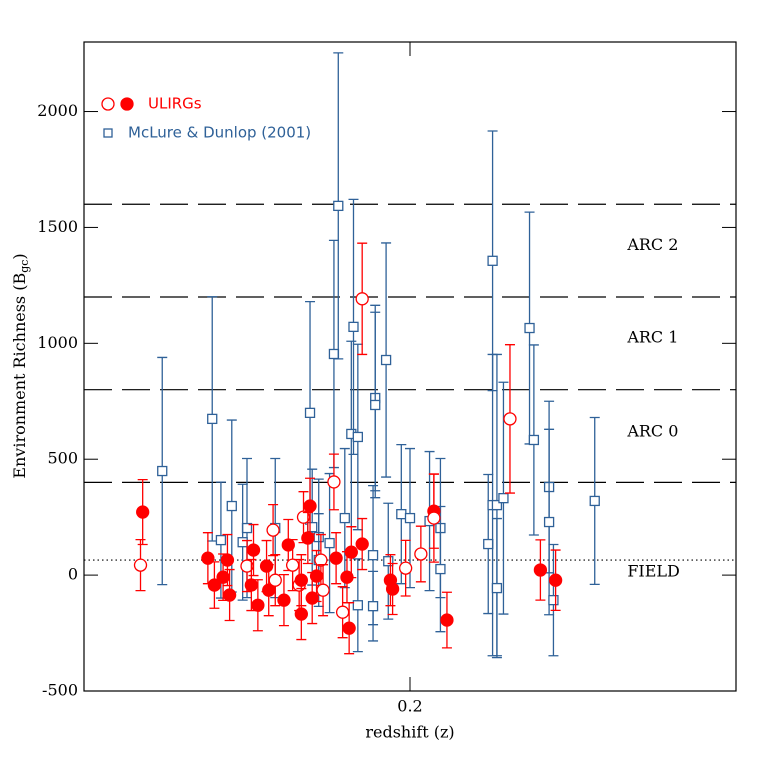 This screenshot has width=775, height=775. I want to click on y-tick-label: -500, so click(60, 690).